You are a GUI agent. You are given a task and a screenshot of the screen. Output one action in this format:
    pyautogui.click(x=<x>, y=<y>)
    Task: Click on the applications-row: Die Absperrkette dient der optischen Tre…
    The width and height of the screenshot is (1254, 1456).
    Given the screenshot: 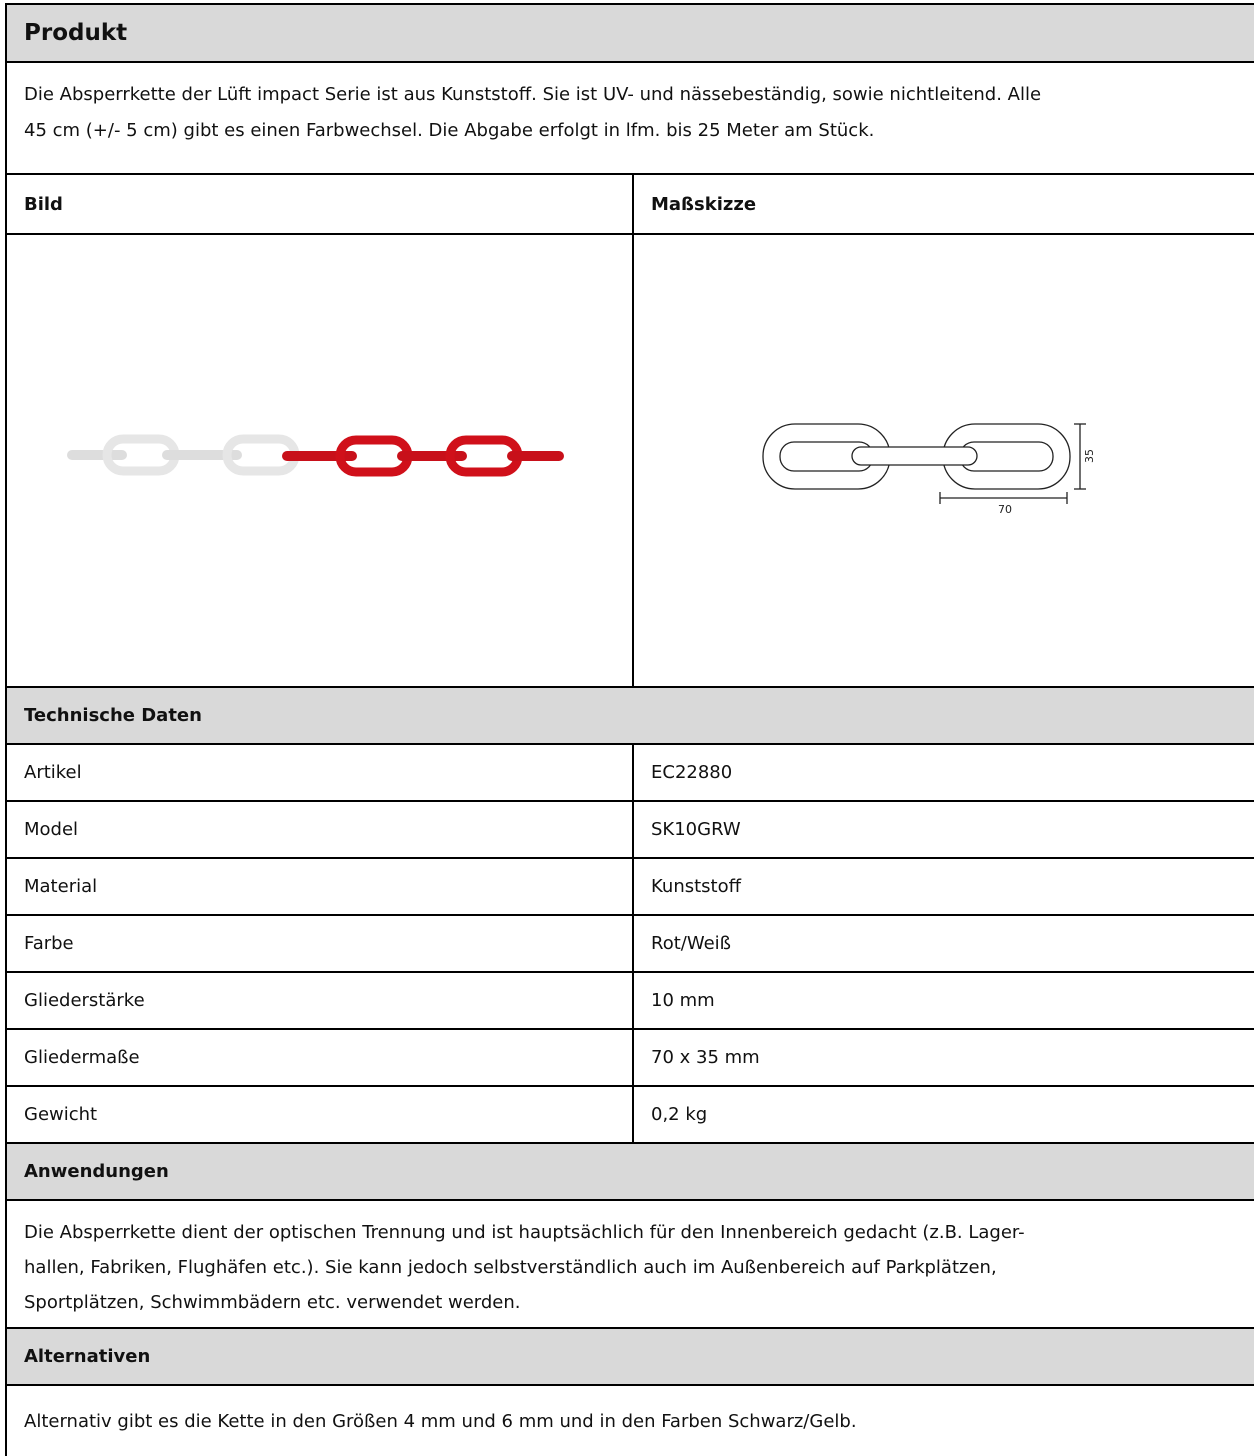 What is the action you would take?
    pyautogui.click(x=630, y=1263)
    